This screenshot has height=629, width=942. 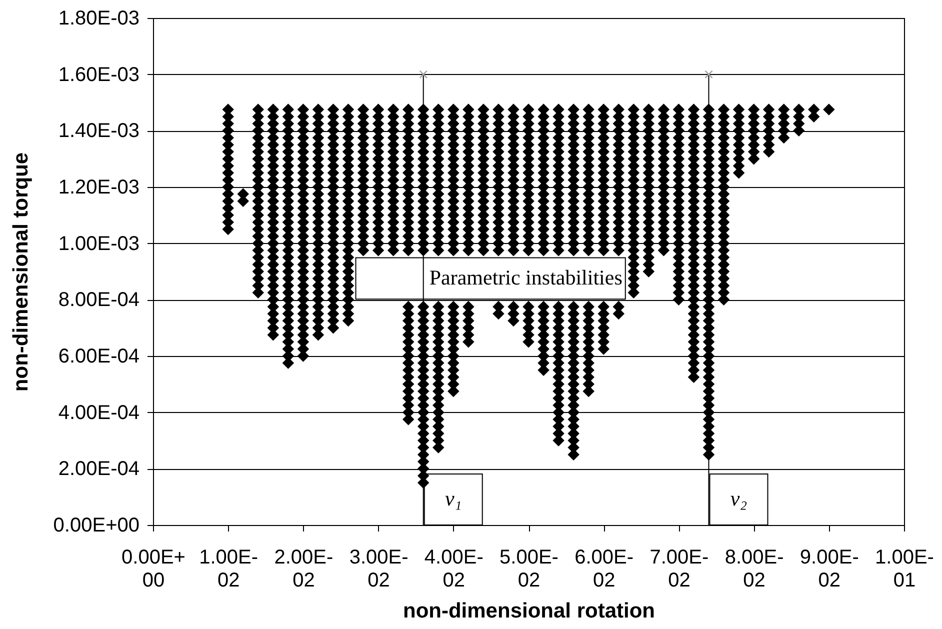 I want to click on y-tick-label: 4.00E-04, so click(x=99, y=413).